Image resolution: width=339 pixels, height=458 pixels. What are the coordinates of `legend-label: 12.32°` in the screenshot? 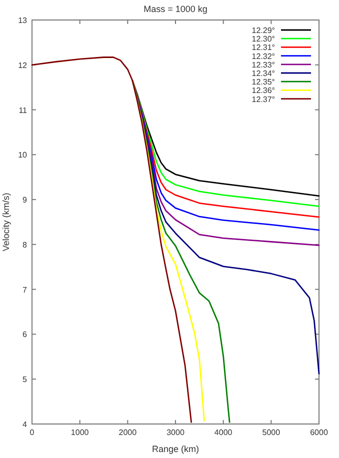 It's located at (263, 56).